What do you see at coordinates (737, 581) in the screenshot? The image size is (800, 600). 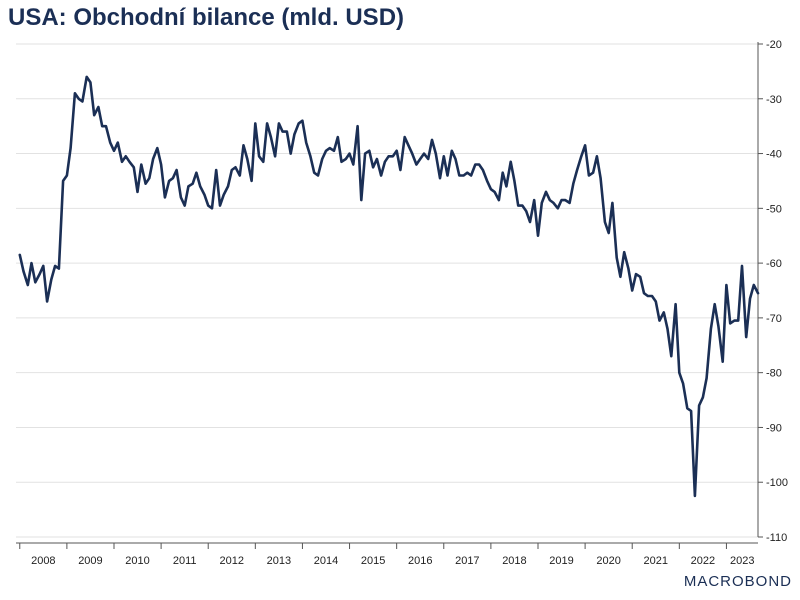 I see `macrobond-logo: MACROBOND` at bounding box center [737, 581].